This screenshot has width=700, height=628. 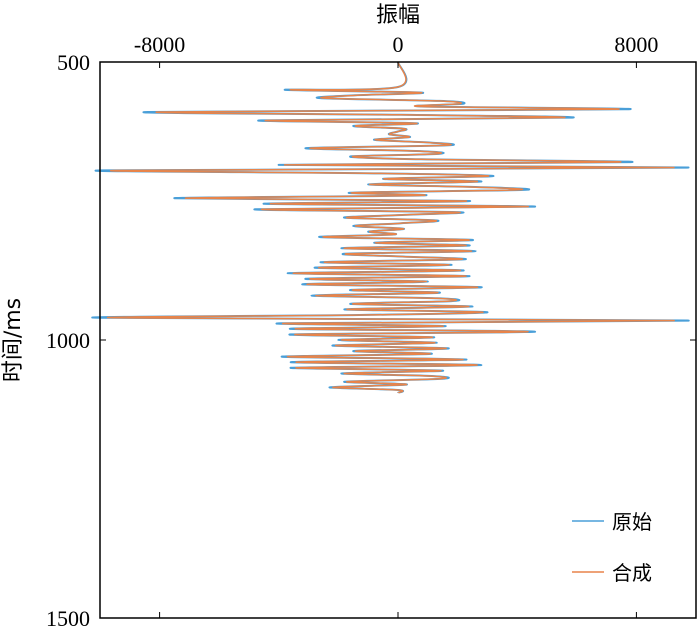 I want to click on y-tick-label: 1000, so click(x=68, y=340).